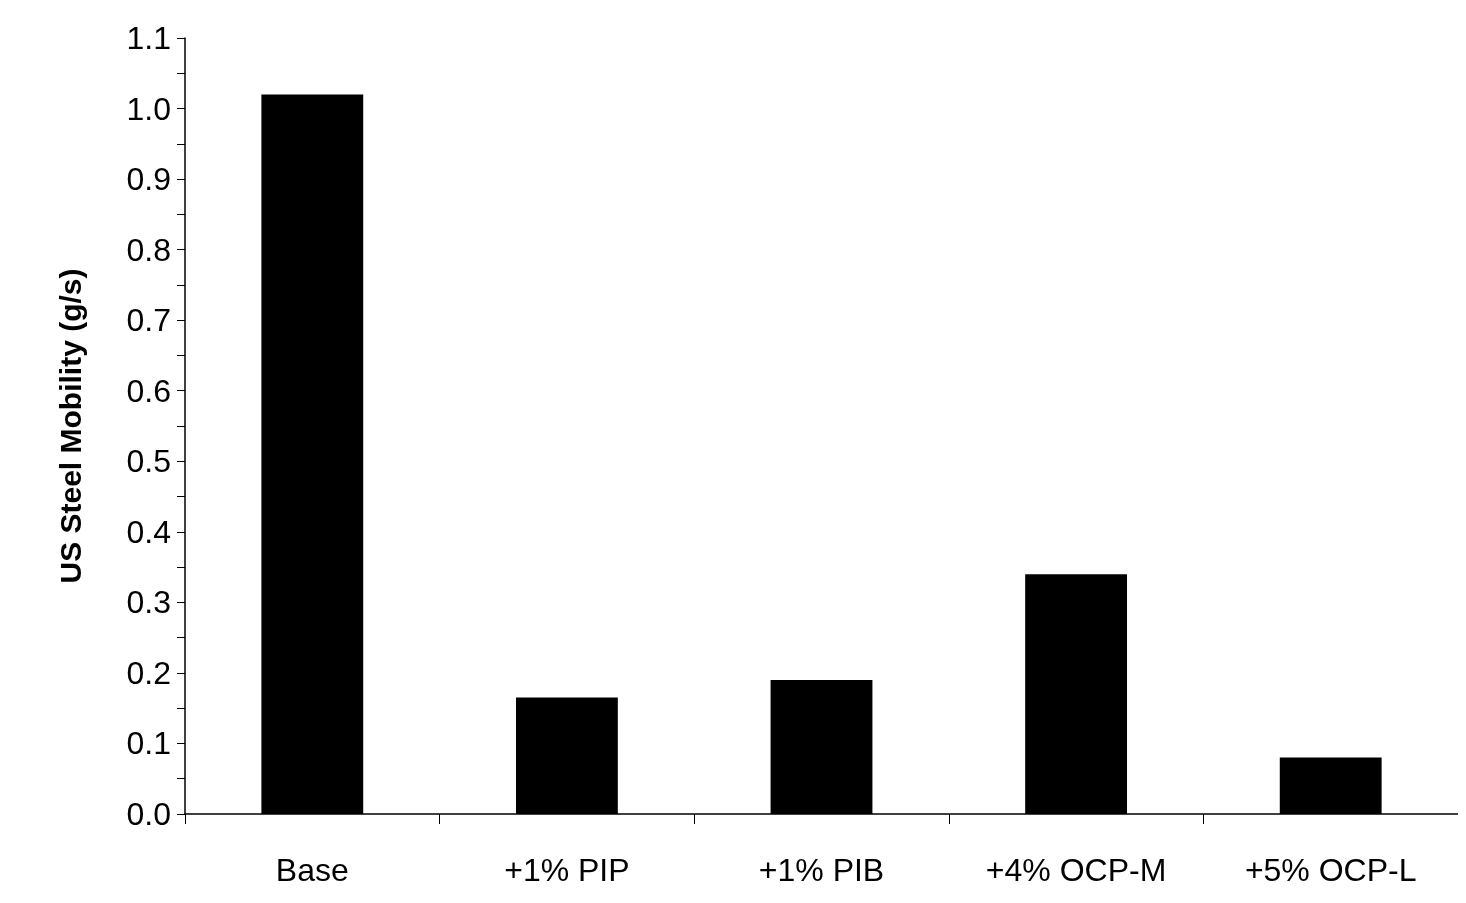 Image resolution: width=1466 pixels, height=903 pixels. I want to click on x-tick-label: +5% OCP-L, so click(1330, 870).